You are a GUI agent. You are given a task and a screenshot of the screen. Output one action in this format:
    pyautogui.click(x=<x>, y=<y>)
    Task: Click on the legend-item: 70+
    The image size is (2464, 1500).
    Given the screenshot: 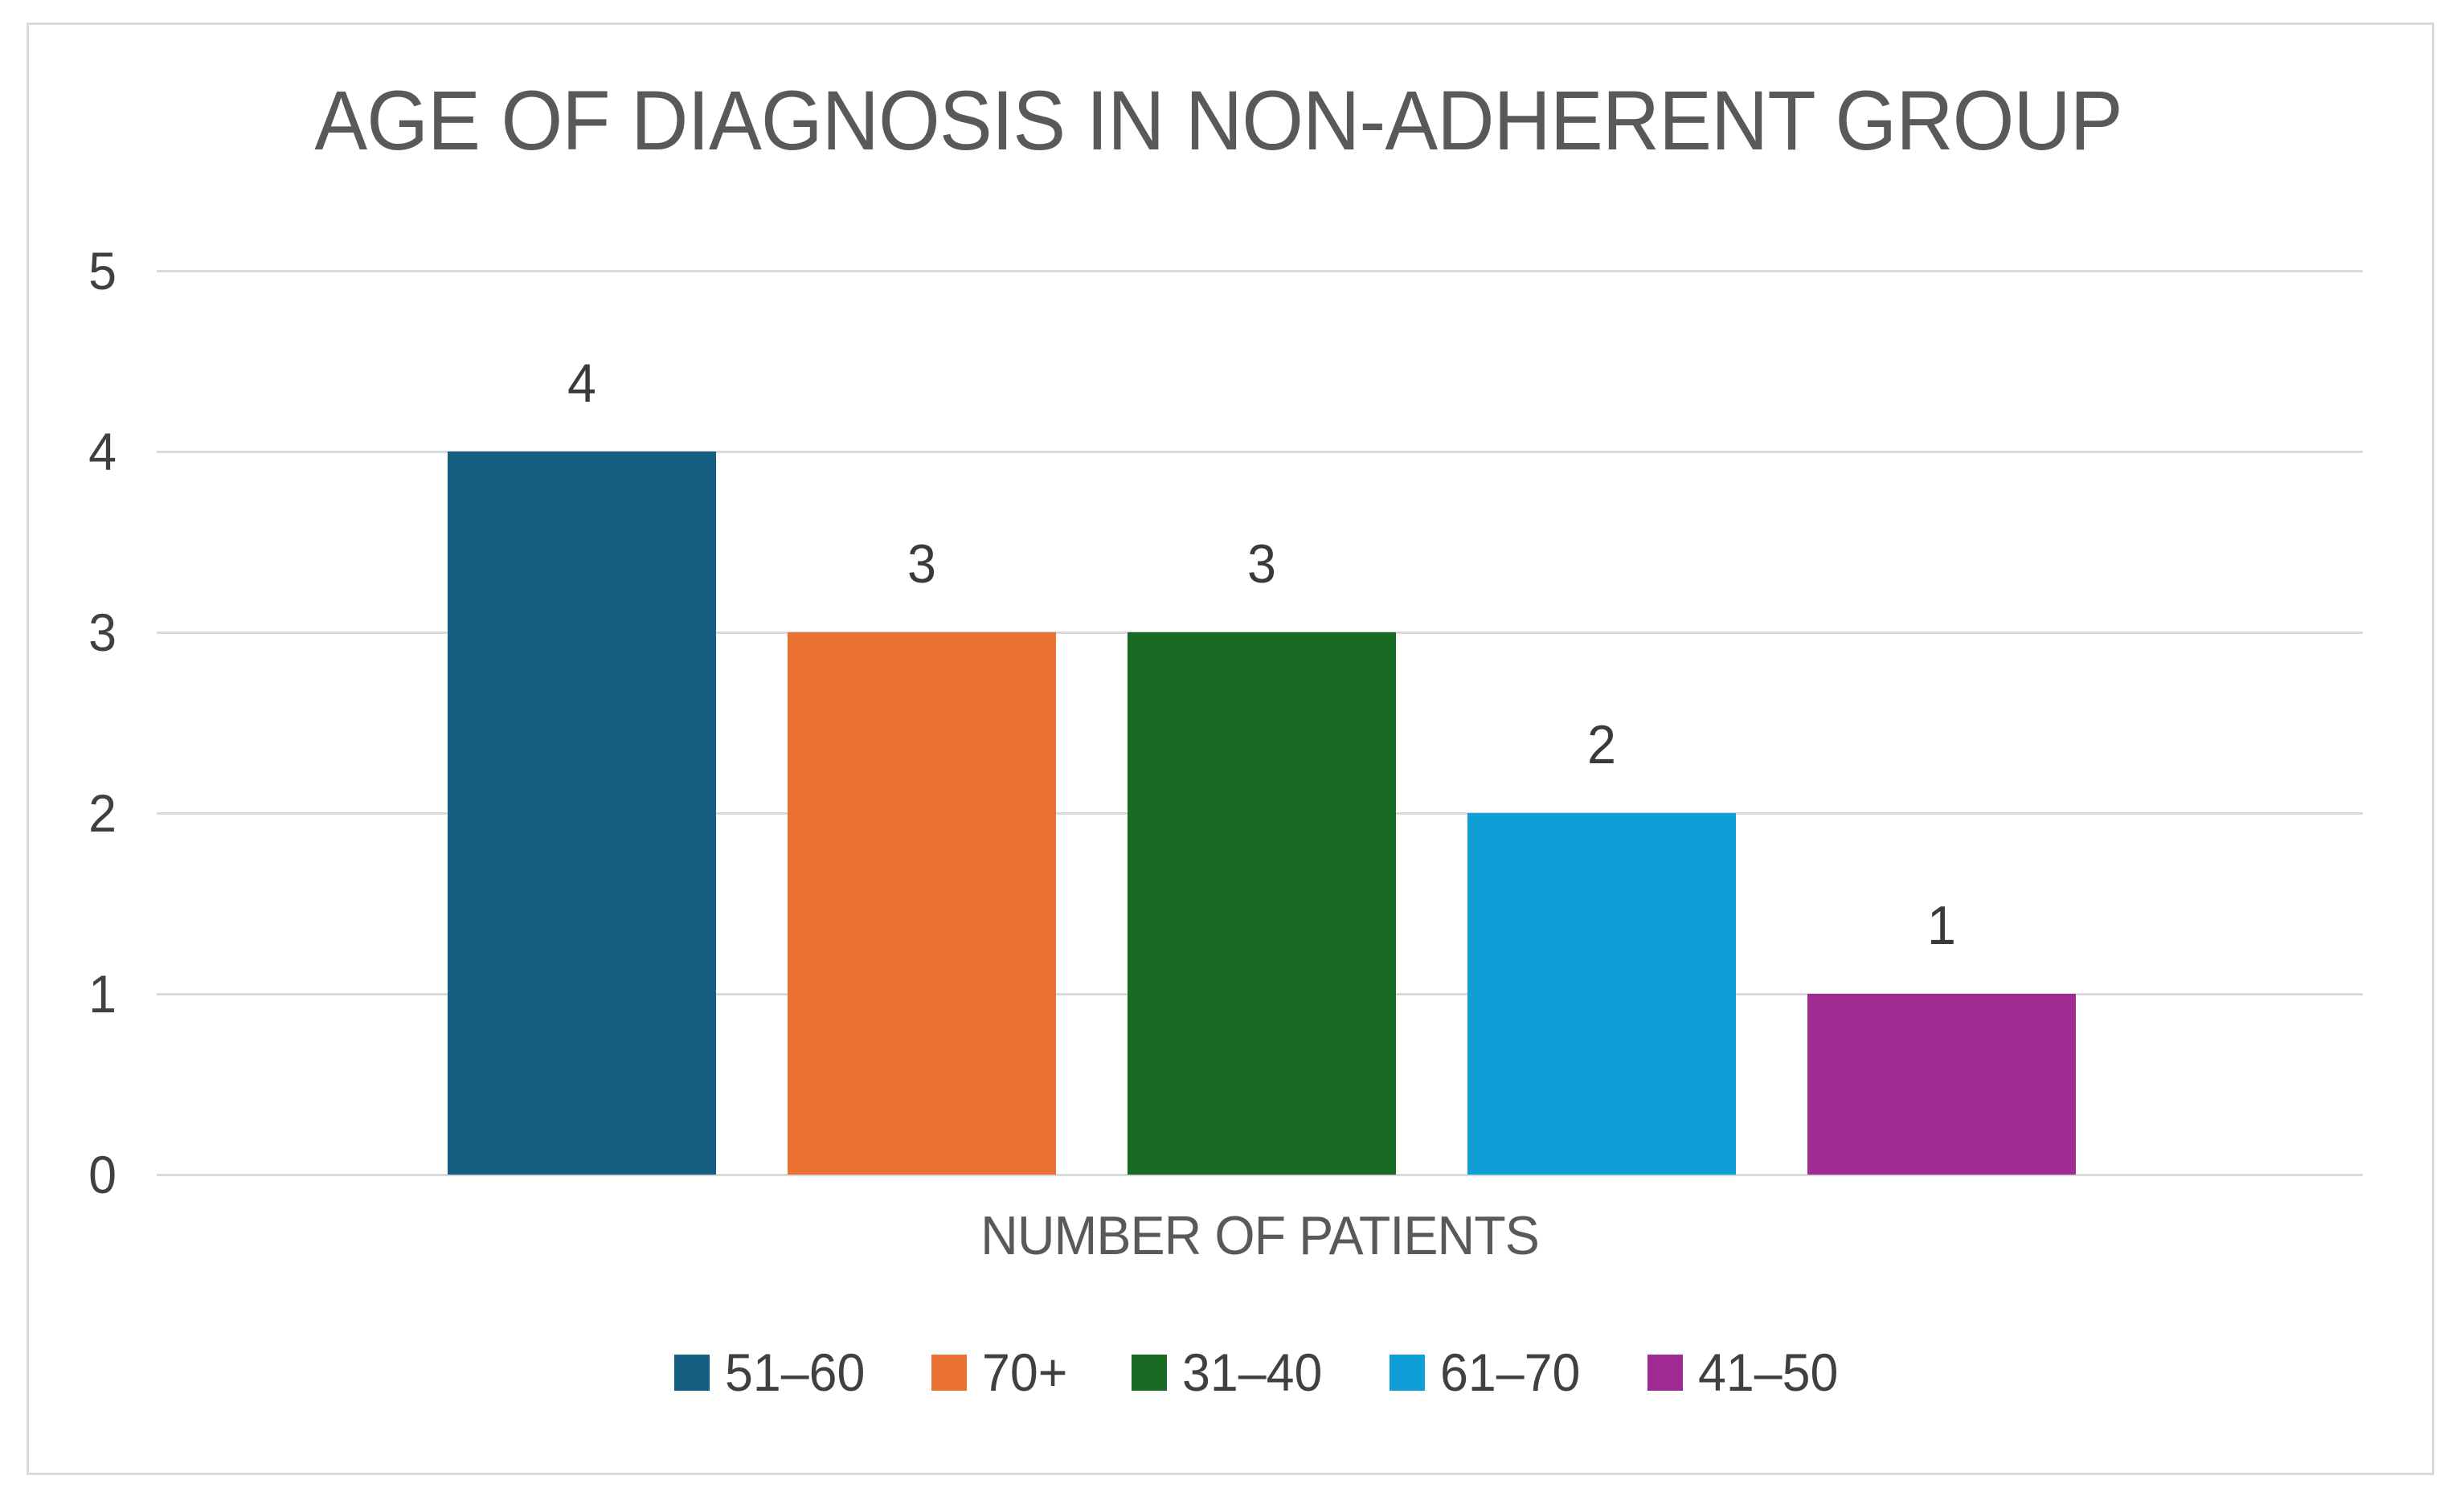 What is the action you would take?
    pyautogui.click(x=1002, y=1372)
    